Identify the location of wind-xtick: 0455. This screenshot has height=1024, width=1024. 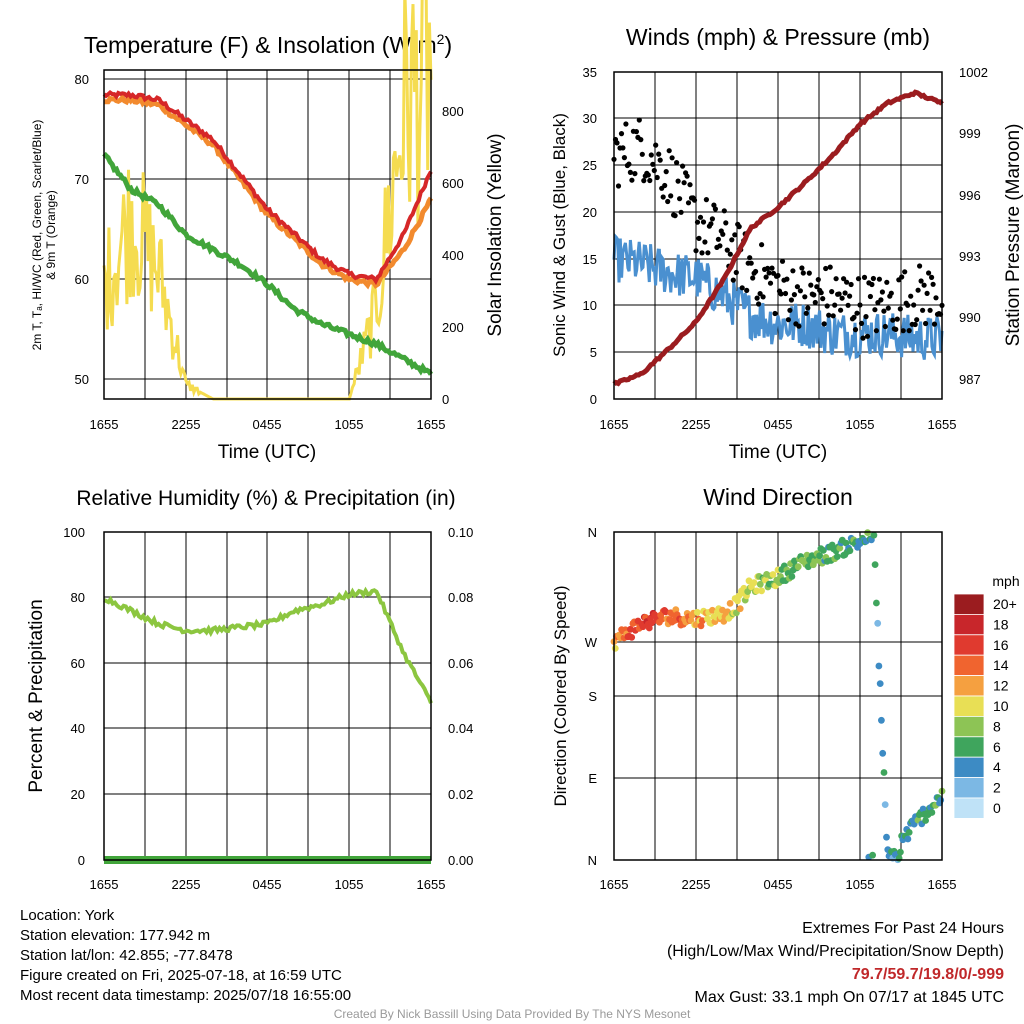
(778, 424).